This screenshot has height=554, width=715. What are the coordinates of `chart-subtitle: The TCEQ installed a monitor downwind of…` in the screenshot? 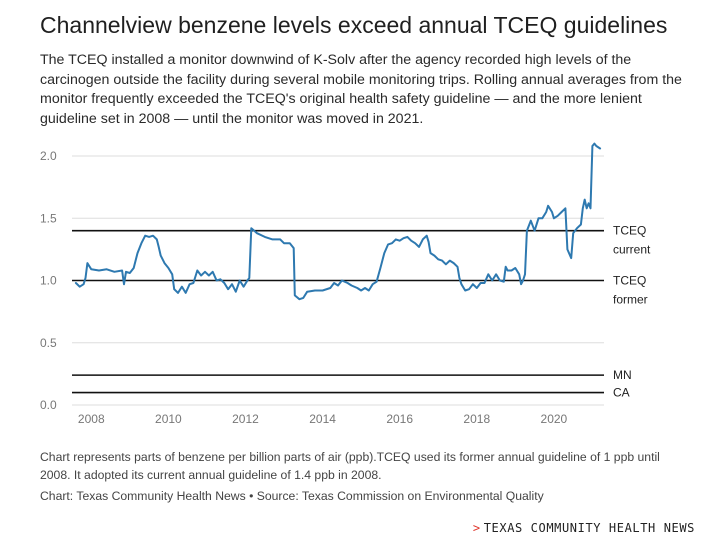 It's located at (361, 89).